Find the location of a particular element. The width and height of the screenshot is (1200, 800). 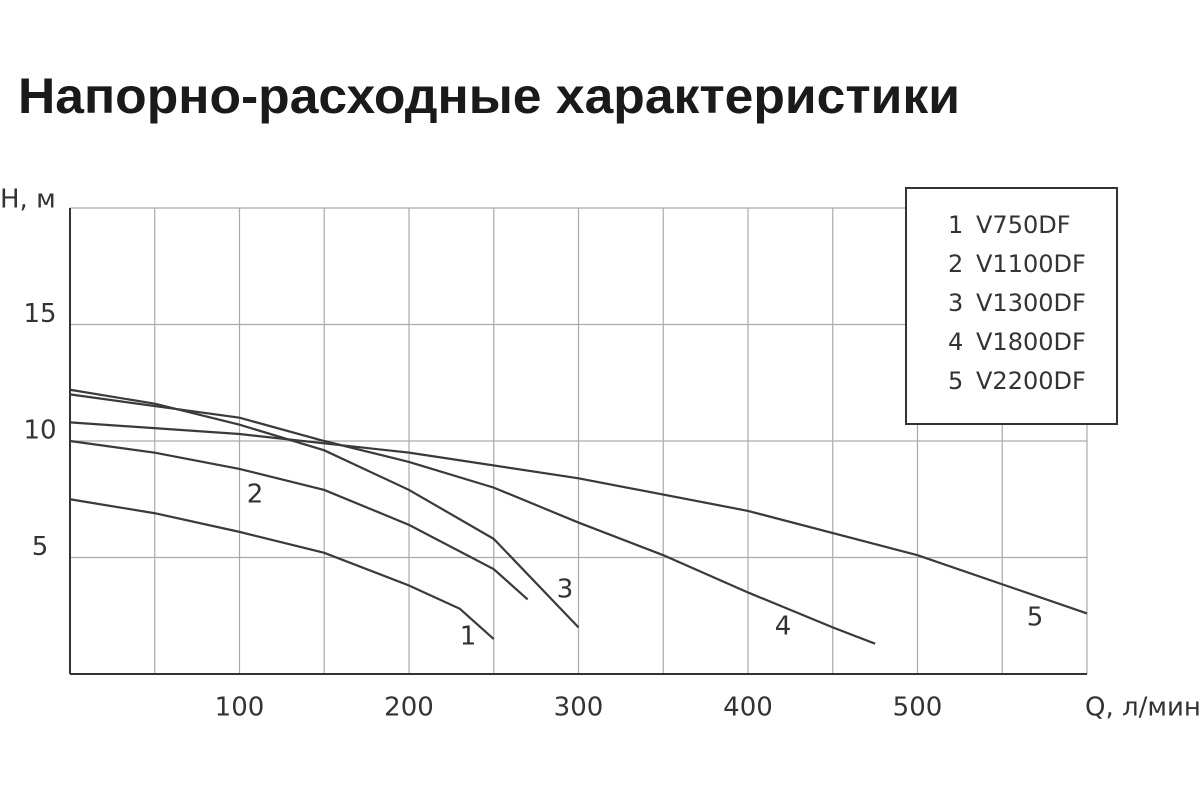

legend-label: V1300DF is located at coordinates (1031, 303).